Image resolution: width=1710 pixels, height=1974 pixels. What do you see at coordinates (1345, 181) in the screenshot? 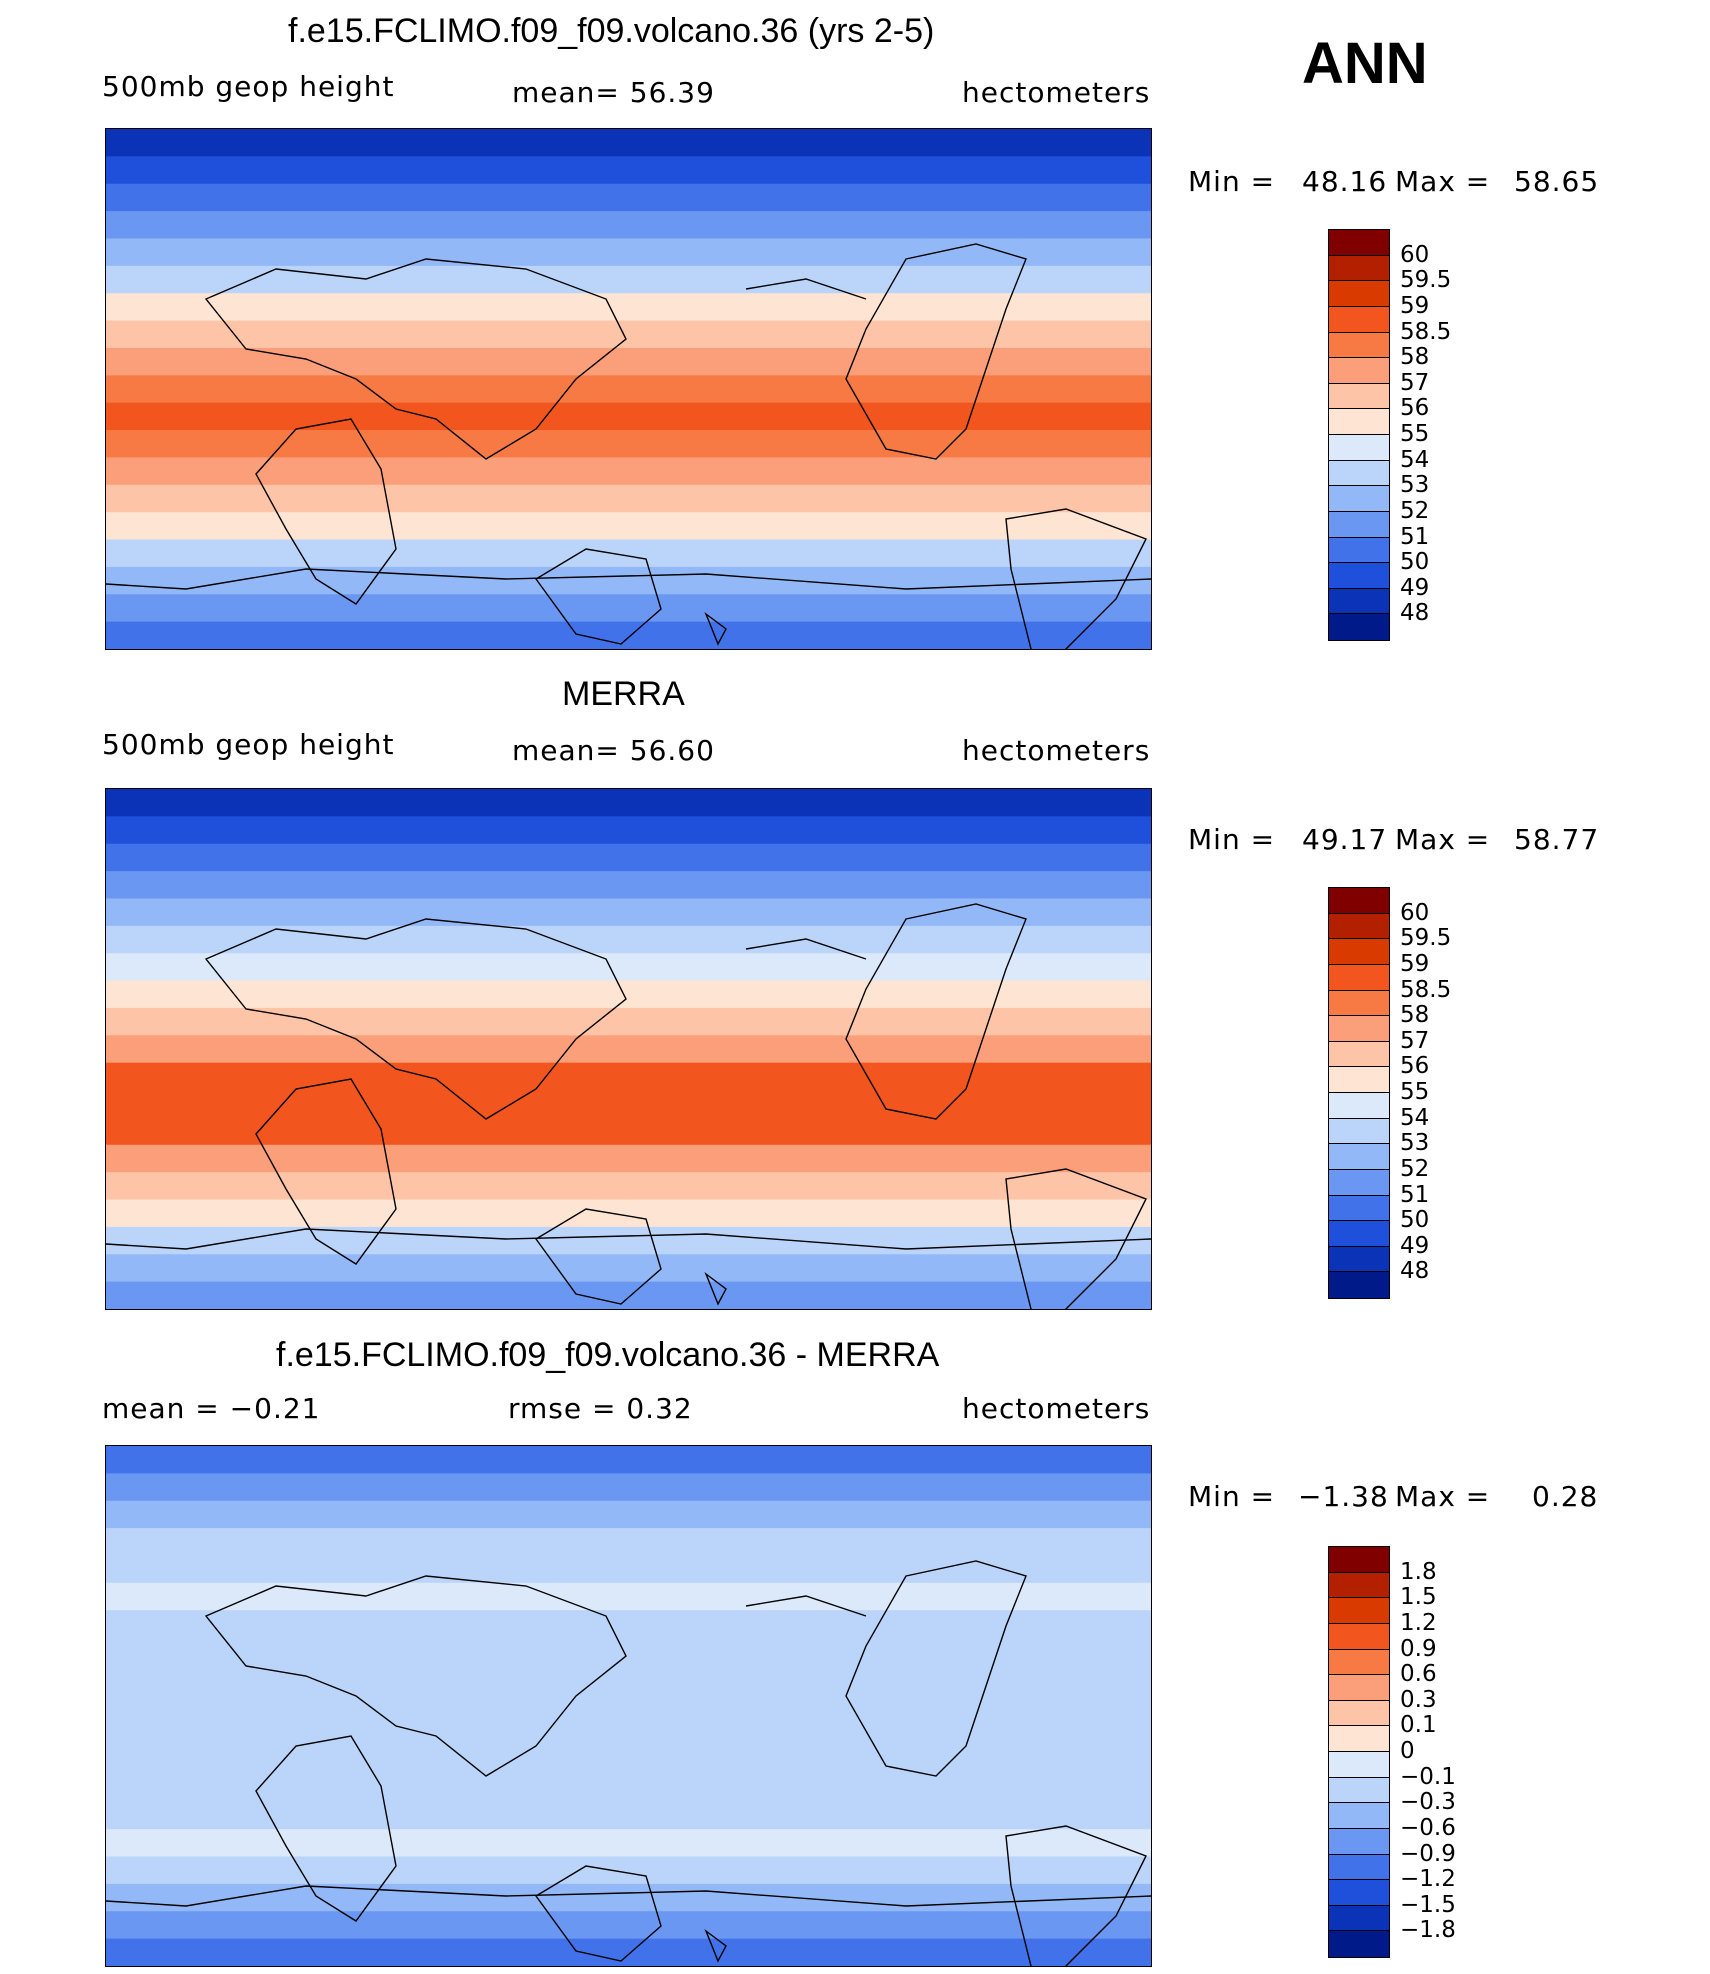
I see `min-value: 48.16` at bounding box center [1345, 181].